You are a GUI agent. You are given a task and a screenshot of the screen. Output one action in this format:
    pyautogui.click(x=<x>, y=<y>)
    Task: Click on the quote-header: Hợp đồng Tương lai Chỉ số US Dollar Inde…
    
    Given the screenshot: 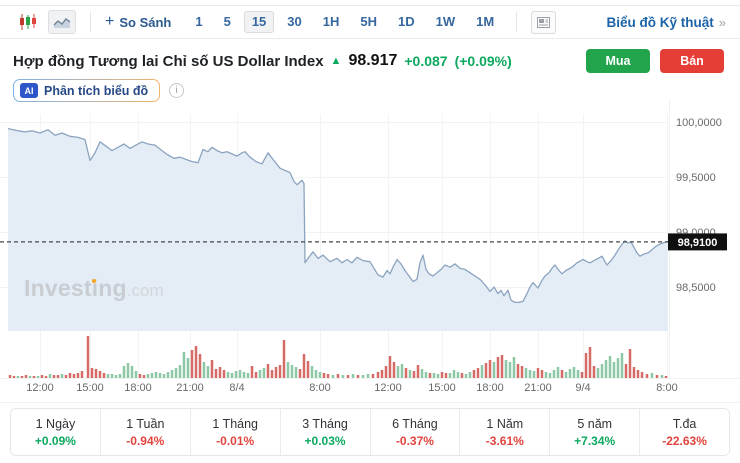 What is the action you would take?
    pyautogui.click(x=368, y=61)
    